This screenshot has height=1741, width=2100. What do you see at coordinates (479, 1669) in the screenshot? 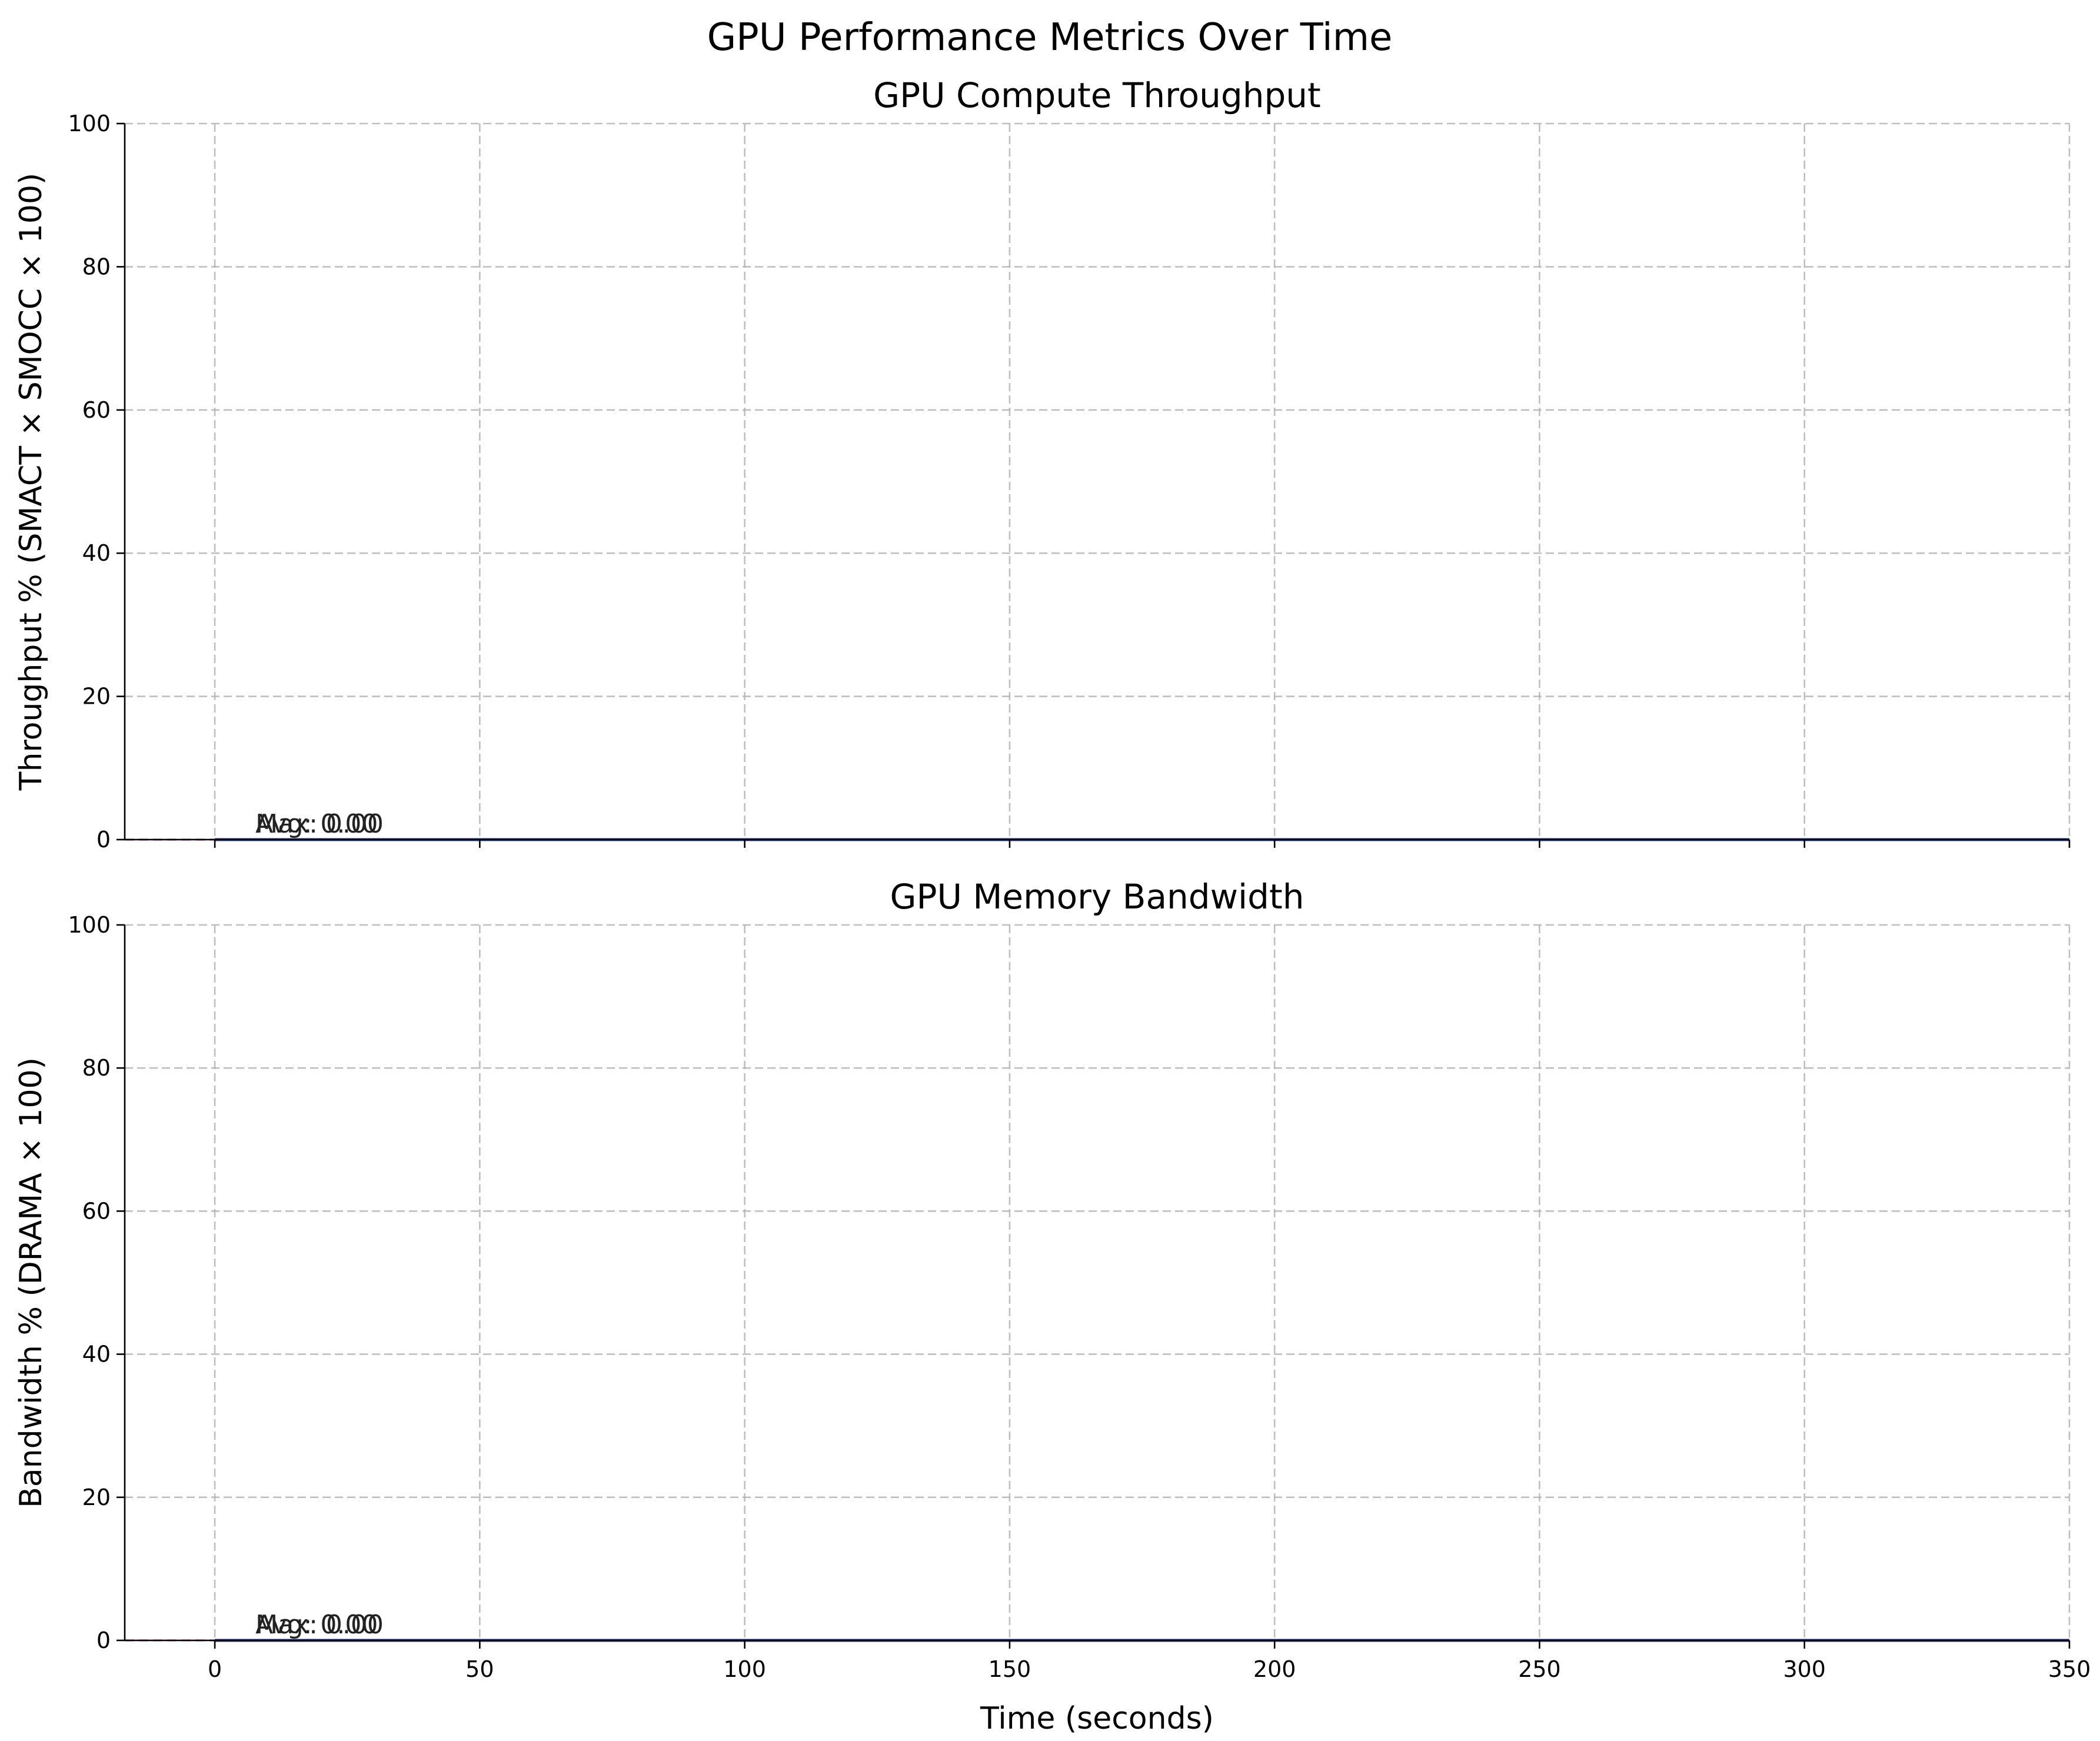
I see `x-tick-label: 50` at bounding box center [479, 1669].